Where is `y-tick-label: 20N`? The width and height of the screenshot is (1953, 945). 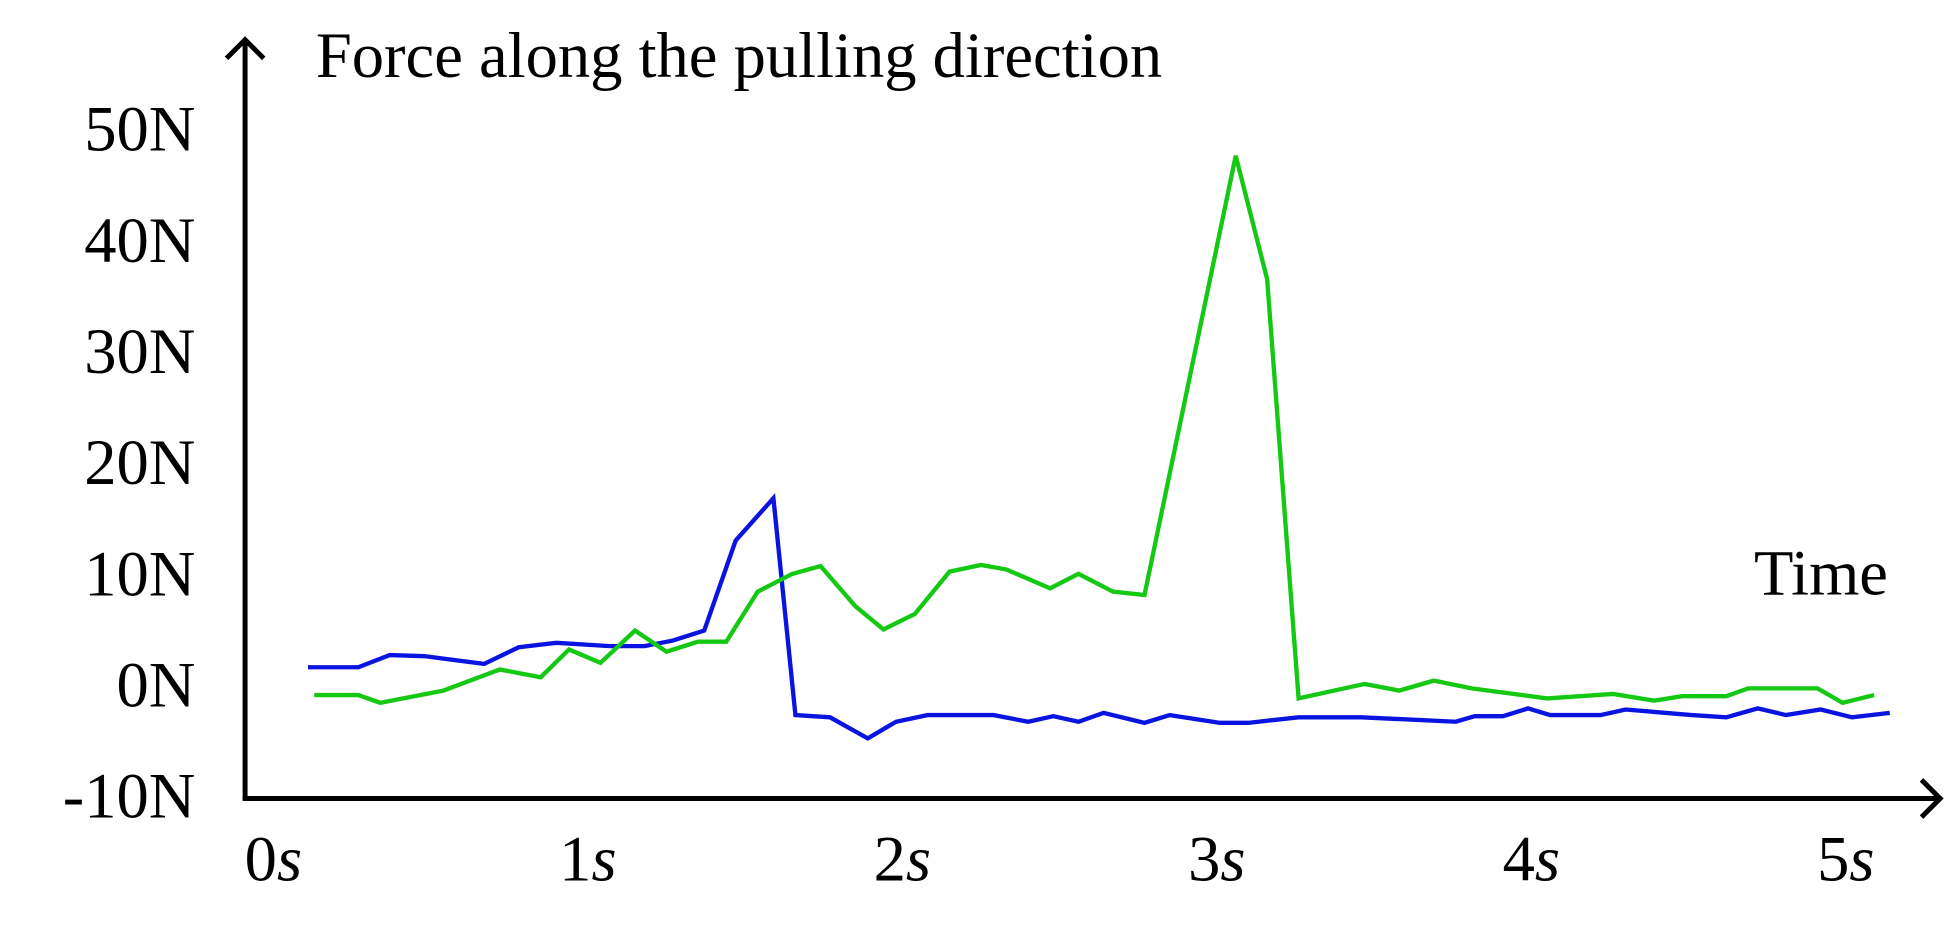 y-tick-label: 20N is located at coordinates (139, 462).